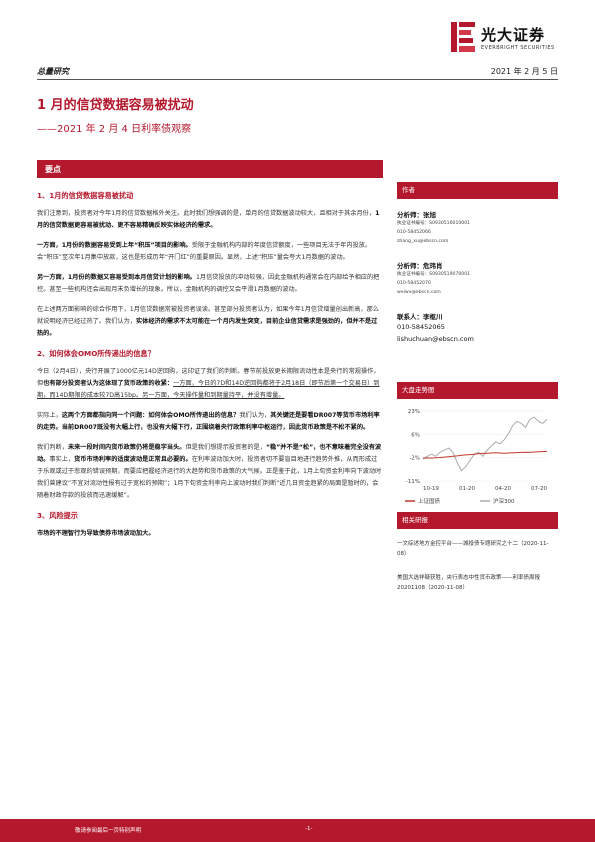 The height and width of the screenshot is (842, 595). I want to click on report-subtitle: ——2021 年 2 月 4 日利率债观察, so click(114, 129).